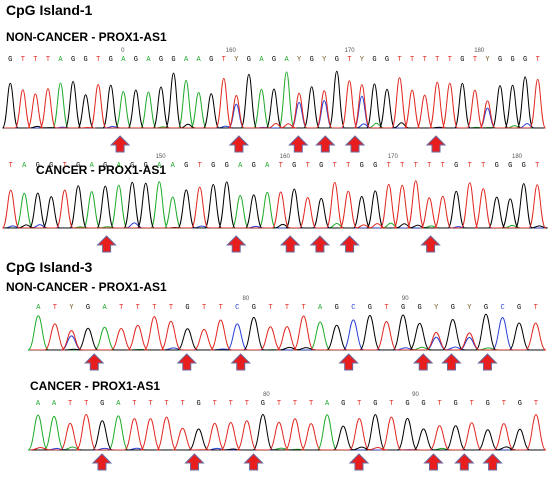  What do you see at coordinates (415, 395) in the screenshot?
I see `tick-label: 90` at bounding box center [415, 395].